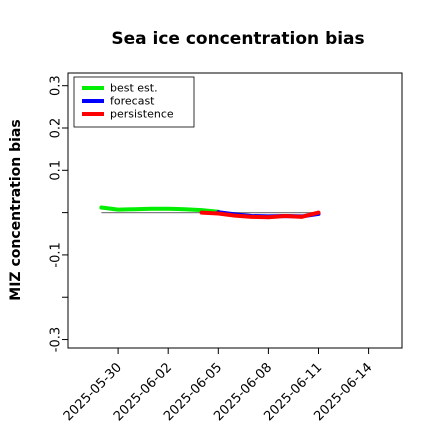 This screenshot has height=440, width=440. I want to click on chart-title: Sea ice concentration bias, so click(237, 39).